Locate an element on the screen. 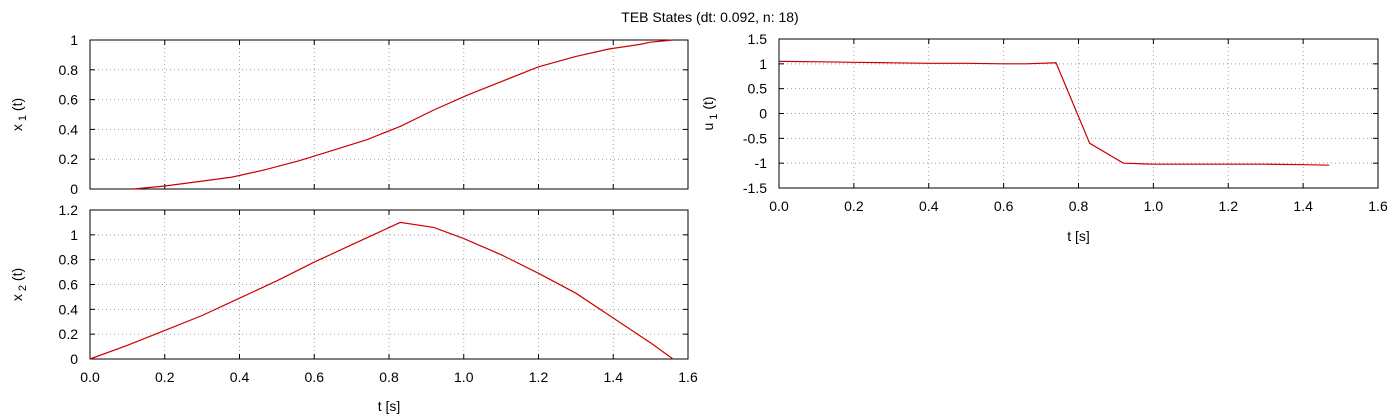 The image size is (1400, 420). figure-title: TEB States (dt: 0.092, n: 18) is located at coordinates (709, 17).